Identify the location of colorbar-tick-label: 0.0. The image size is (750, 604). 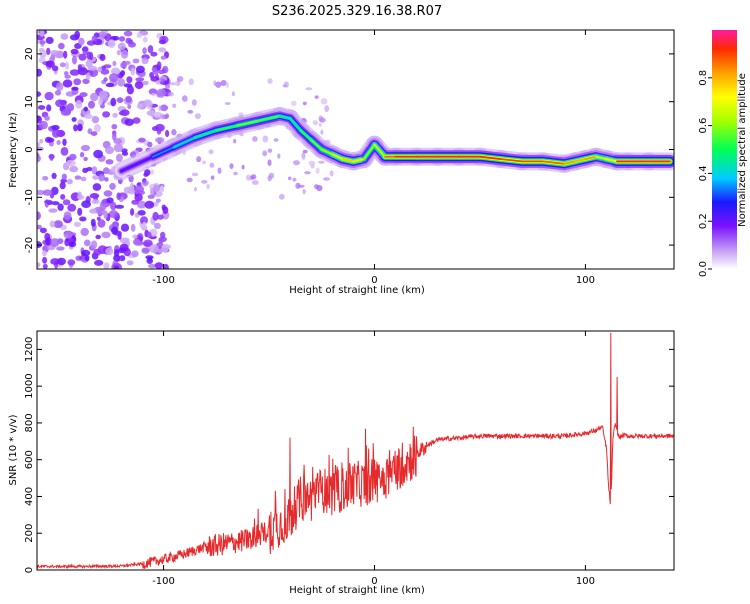
(703, 269).